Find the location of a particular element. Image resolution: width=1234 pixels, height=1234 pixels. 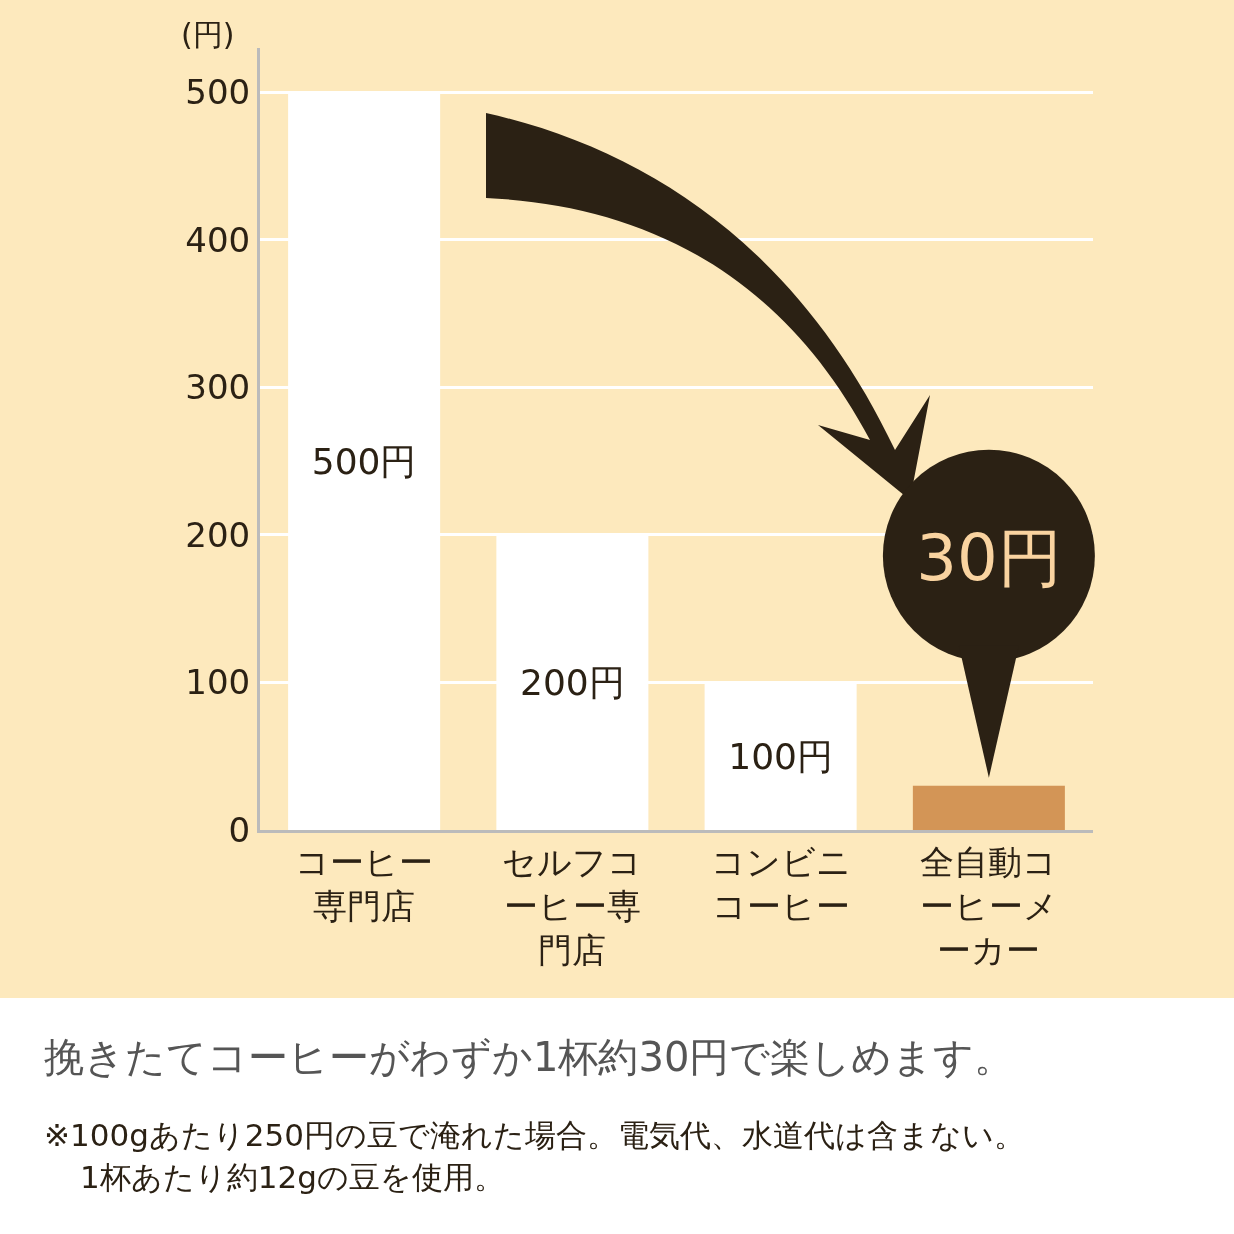

y-tick-label: 200 is located at coordinates (218, 534).